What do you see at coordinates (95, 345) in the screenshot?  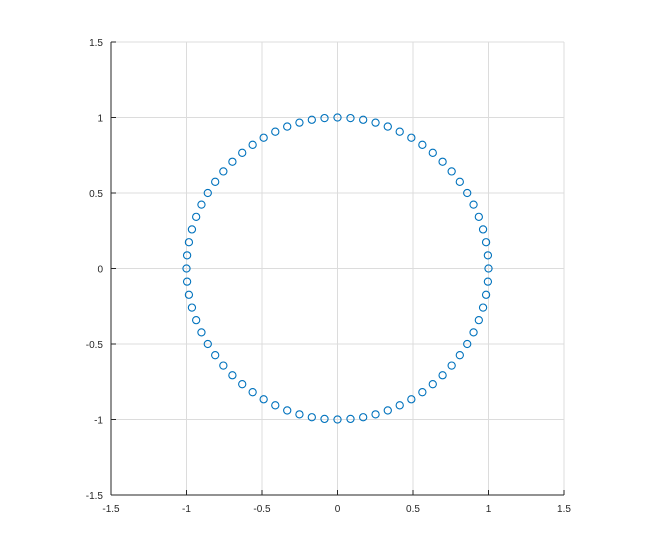 I see `y-tick-label: -0.5` at bounding box center [95, 345].